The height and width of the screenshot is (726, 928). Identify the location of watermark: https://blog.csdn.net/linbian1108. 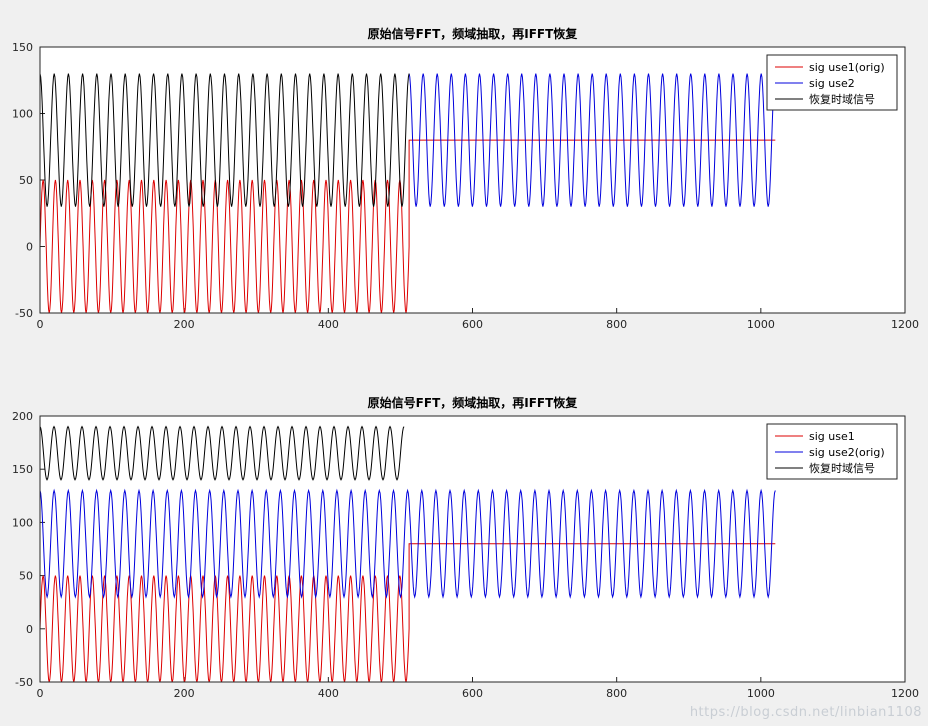
(805, 712).